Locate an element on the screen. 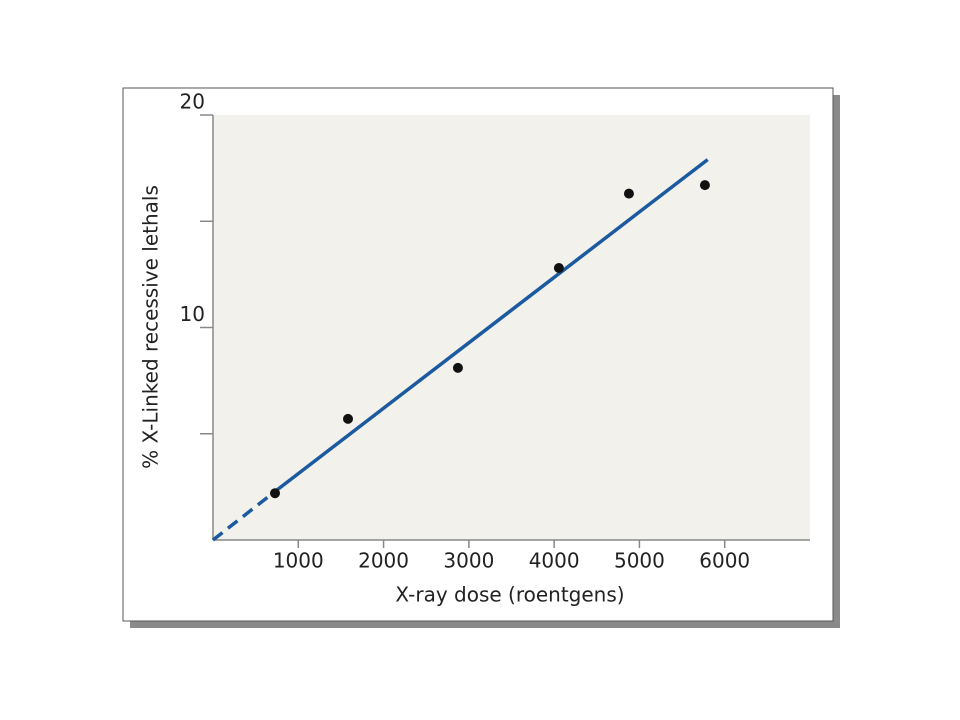 The height and width of the screenshot is (720, 960). x-tick-label: 3000 is located at coordinates (468, 561).